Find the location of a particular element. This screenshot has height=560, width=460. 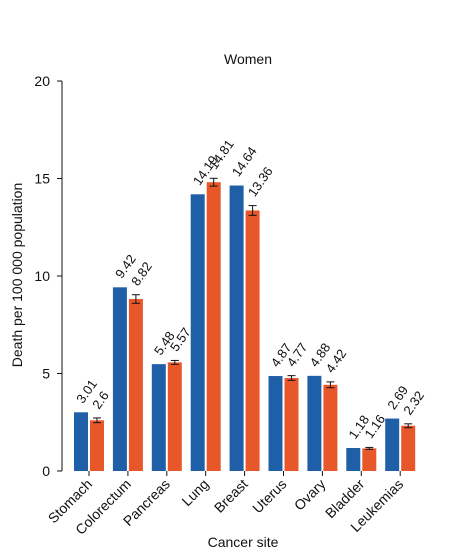

x-axis-label: Cancer site is located at coordinates (243, 542).